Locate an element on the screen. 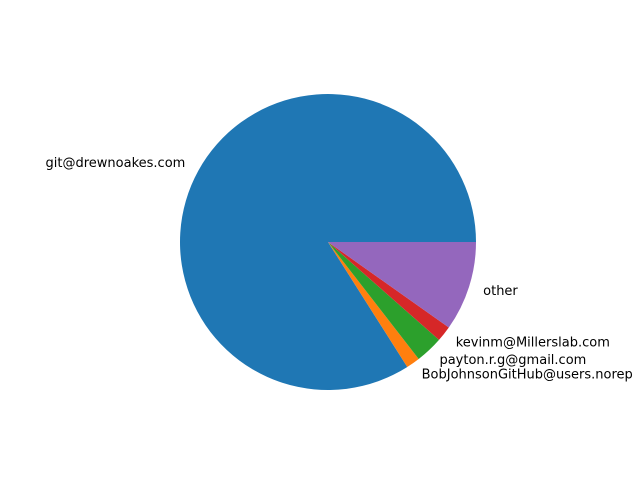  pie-slice-payton-r-g-gmail-com is located at coordinates (384, 300).